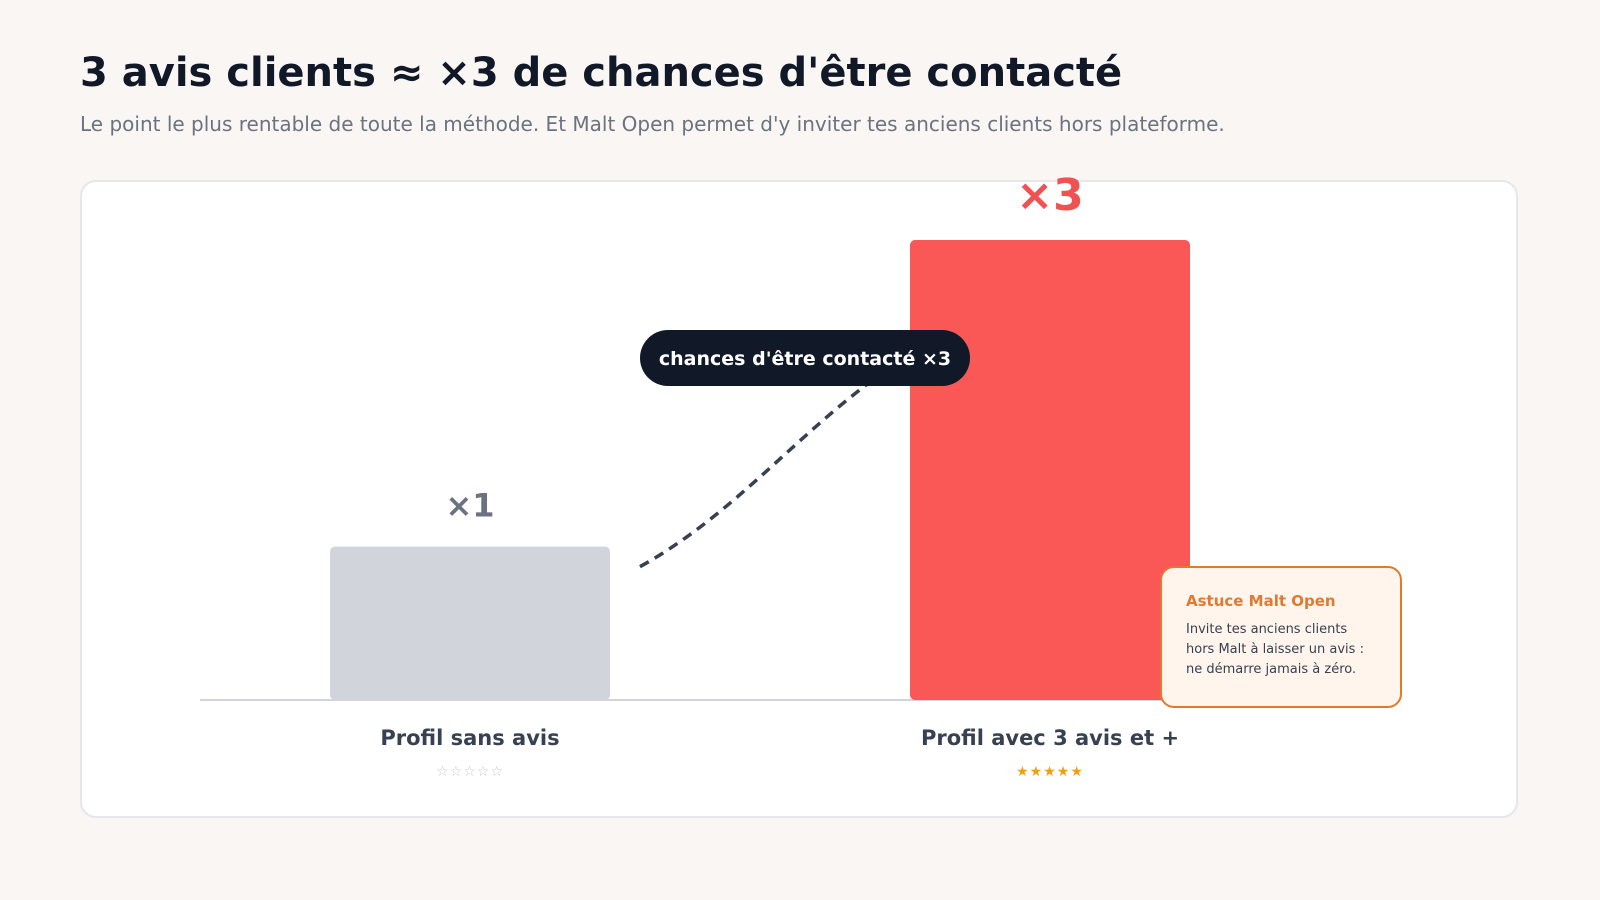 This screenshot has width=1600, height=900. Describe the element at coordinates (1050, 772) in the screenshot. I see `rating-stars-2: ★★★★★` at that location.